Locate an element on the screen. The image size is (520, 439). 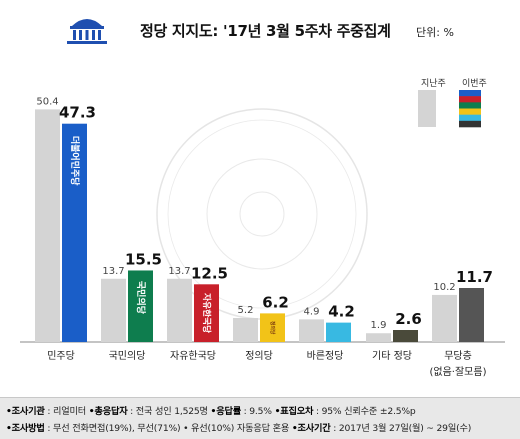
footer-r1-label-2: •응답률 is located at coordinates (226, 411).